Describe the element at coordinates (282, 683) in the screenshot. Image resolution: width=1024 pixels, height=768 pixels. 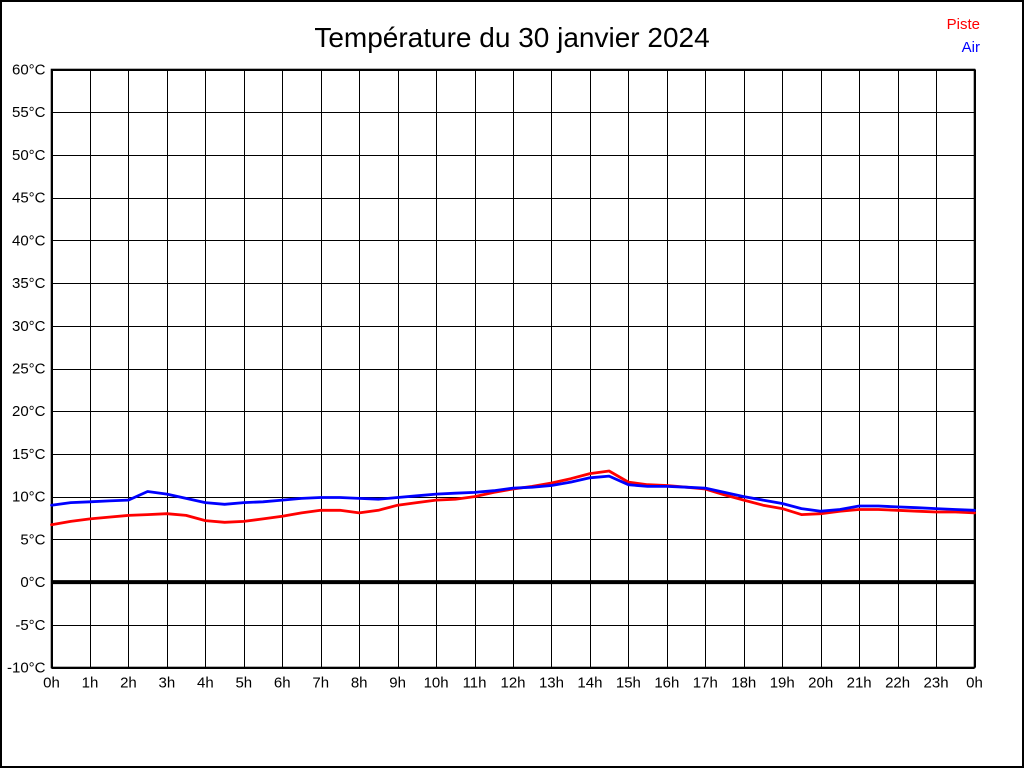
I see `x-tick-label: 6h` at that location.